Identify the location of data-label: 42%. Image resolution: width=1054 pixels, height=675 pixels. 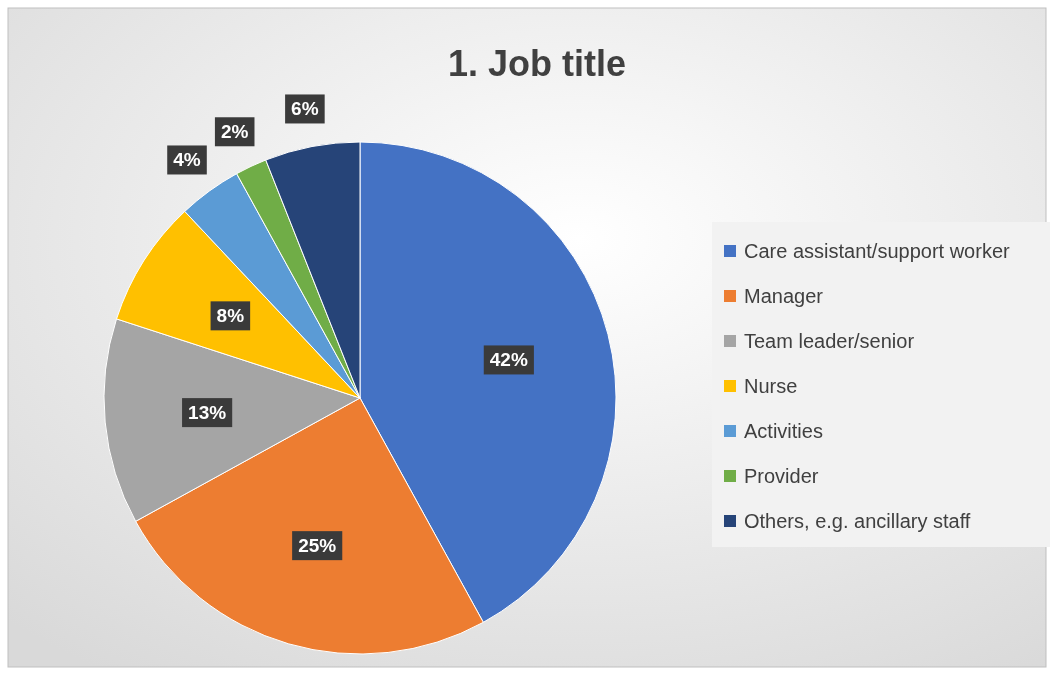
(508, 360).